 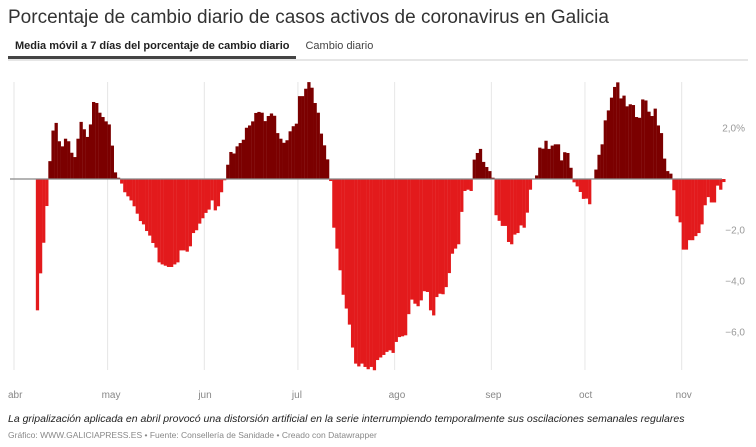 What do you see at coordinates (493, 395) in the screenshot?
I see `x-tick-label: sep` at bounding box center [493, 395].